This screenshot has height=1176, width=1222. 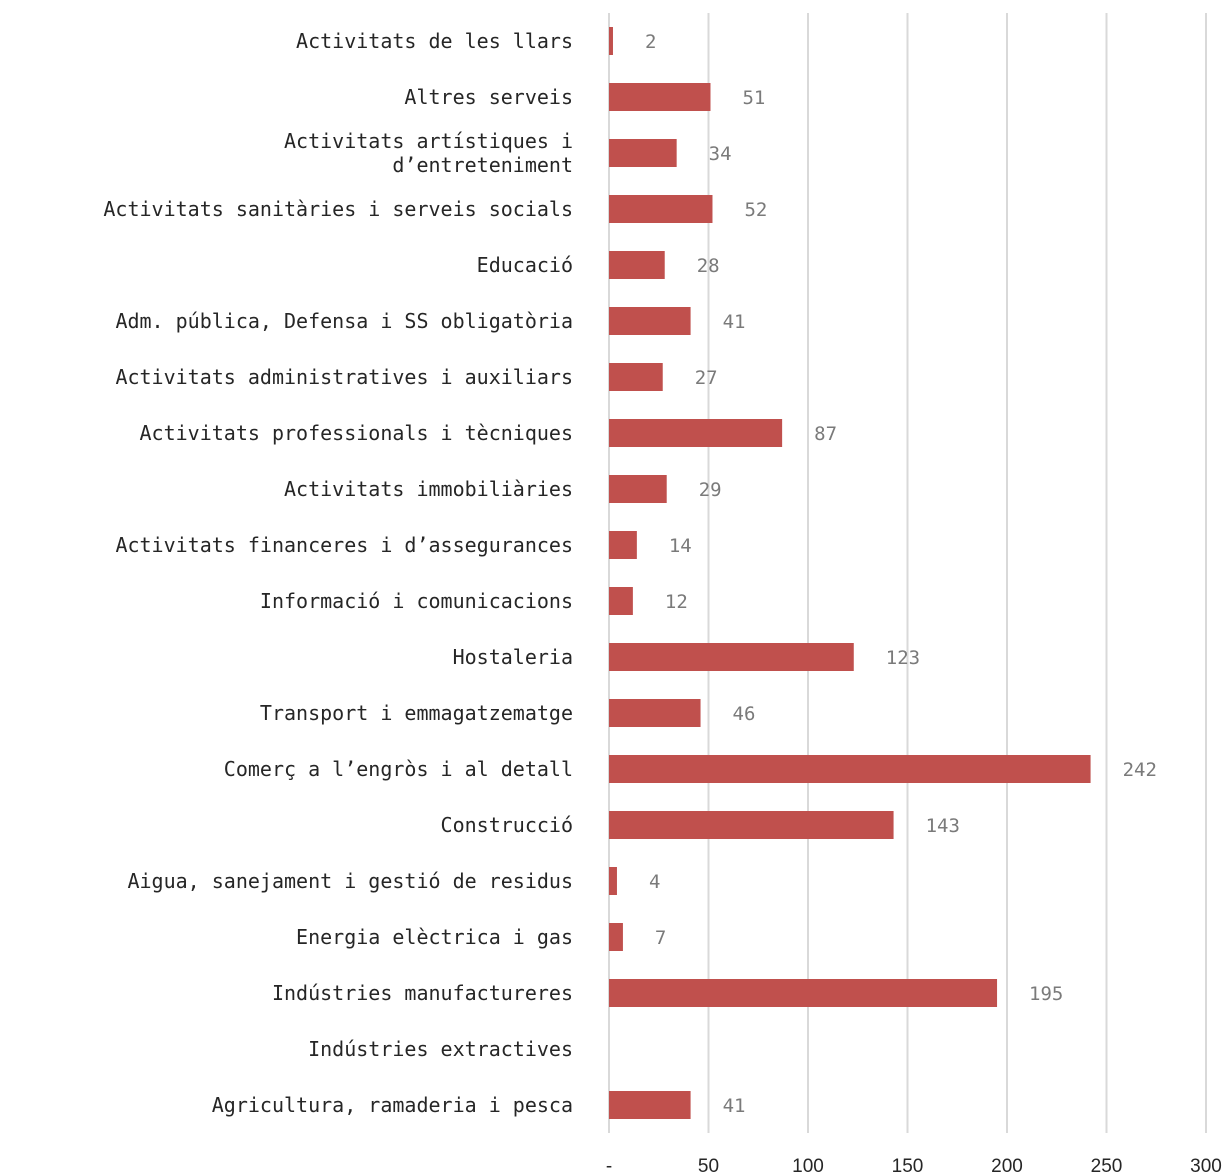 What do you see at coordinates (392, 1105) in the screenshot?
I see `category-label: Agricultura, ramaderia i pesca` at bounding box center [392, 1105].